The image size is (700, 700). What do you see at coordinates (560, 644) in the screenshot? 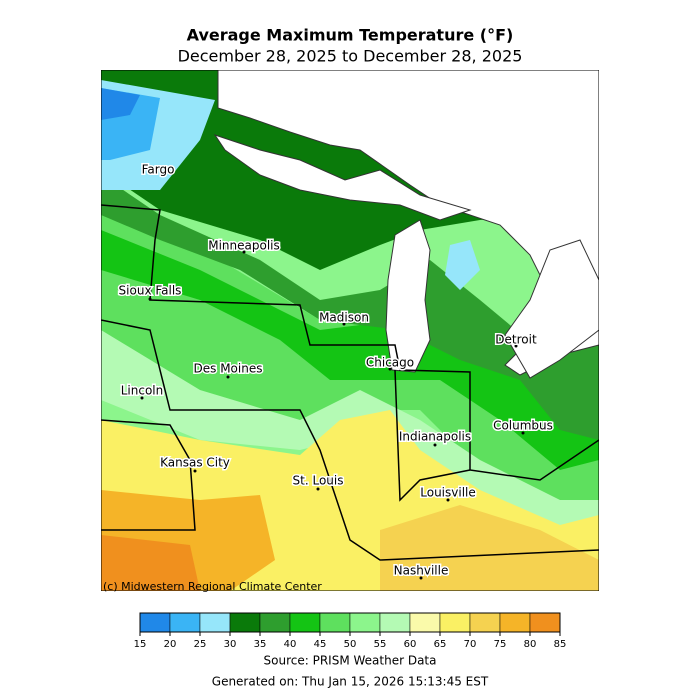
I see `colorbar-tick-label: 85` at bounding box center [560, 644].